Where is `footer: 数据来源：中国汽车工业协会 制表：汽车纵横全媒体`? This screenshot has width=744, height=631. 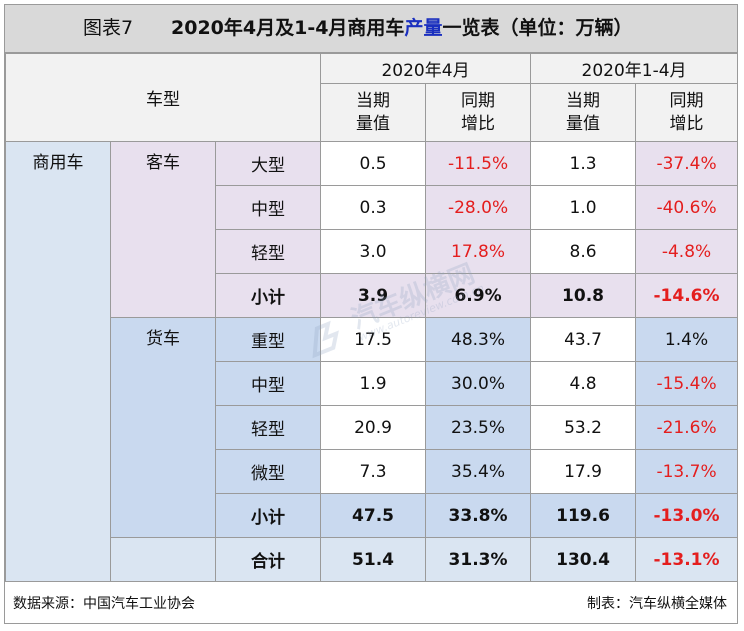
footer: 数据来源：中国汽车工业协会 制表：汽车纵横全媒体 is located at coordinates (371, 604).